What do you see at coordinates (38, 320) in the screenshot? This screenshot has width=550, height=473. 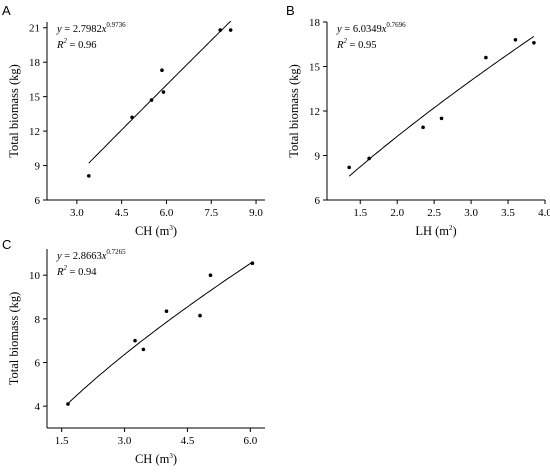 I see `y-tick-label: 8` at bounding box center [38, 320].